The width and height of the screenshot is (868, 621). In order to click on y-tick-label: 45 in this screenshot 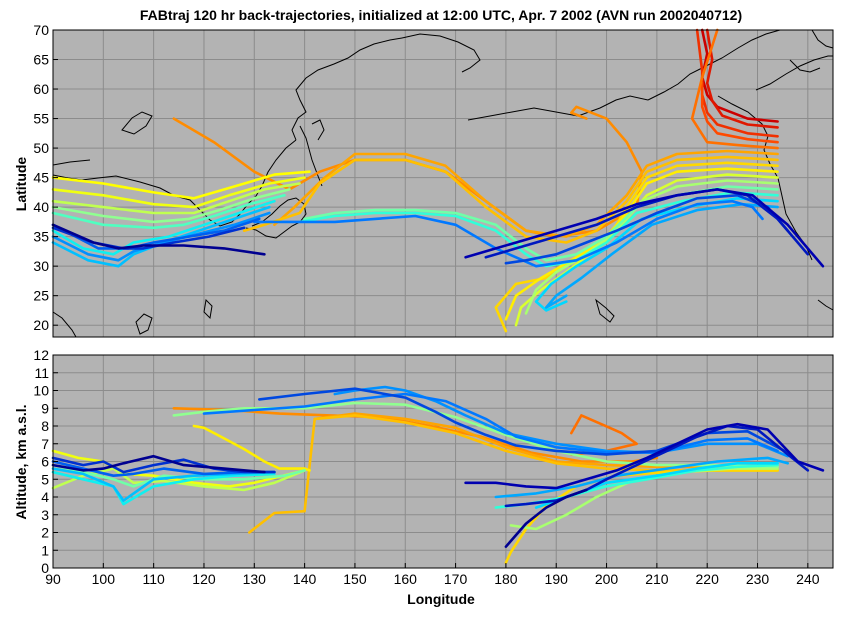, I will do `click(41, 178)`.